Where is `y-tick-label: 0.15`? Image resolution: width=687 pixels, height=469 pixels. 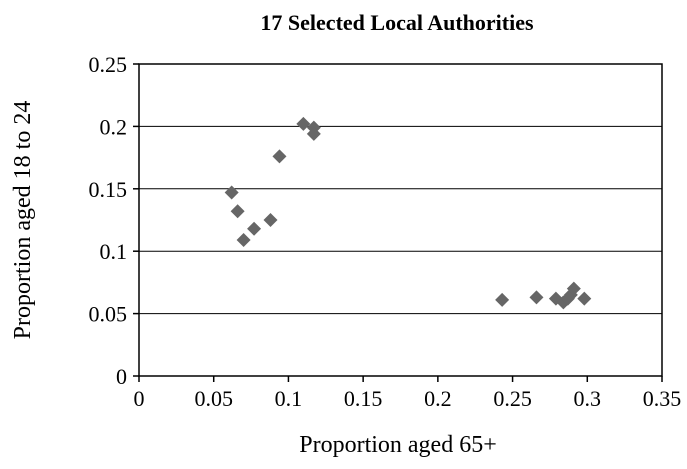
y-tick-label: 0.15 is located at coordinates (108, 189).